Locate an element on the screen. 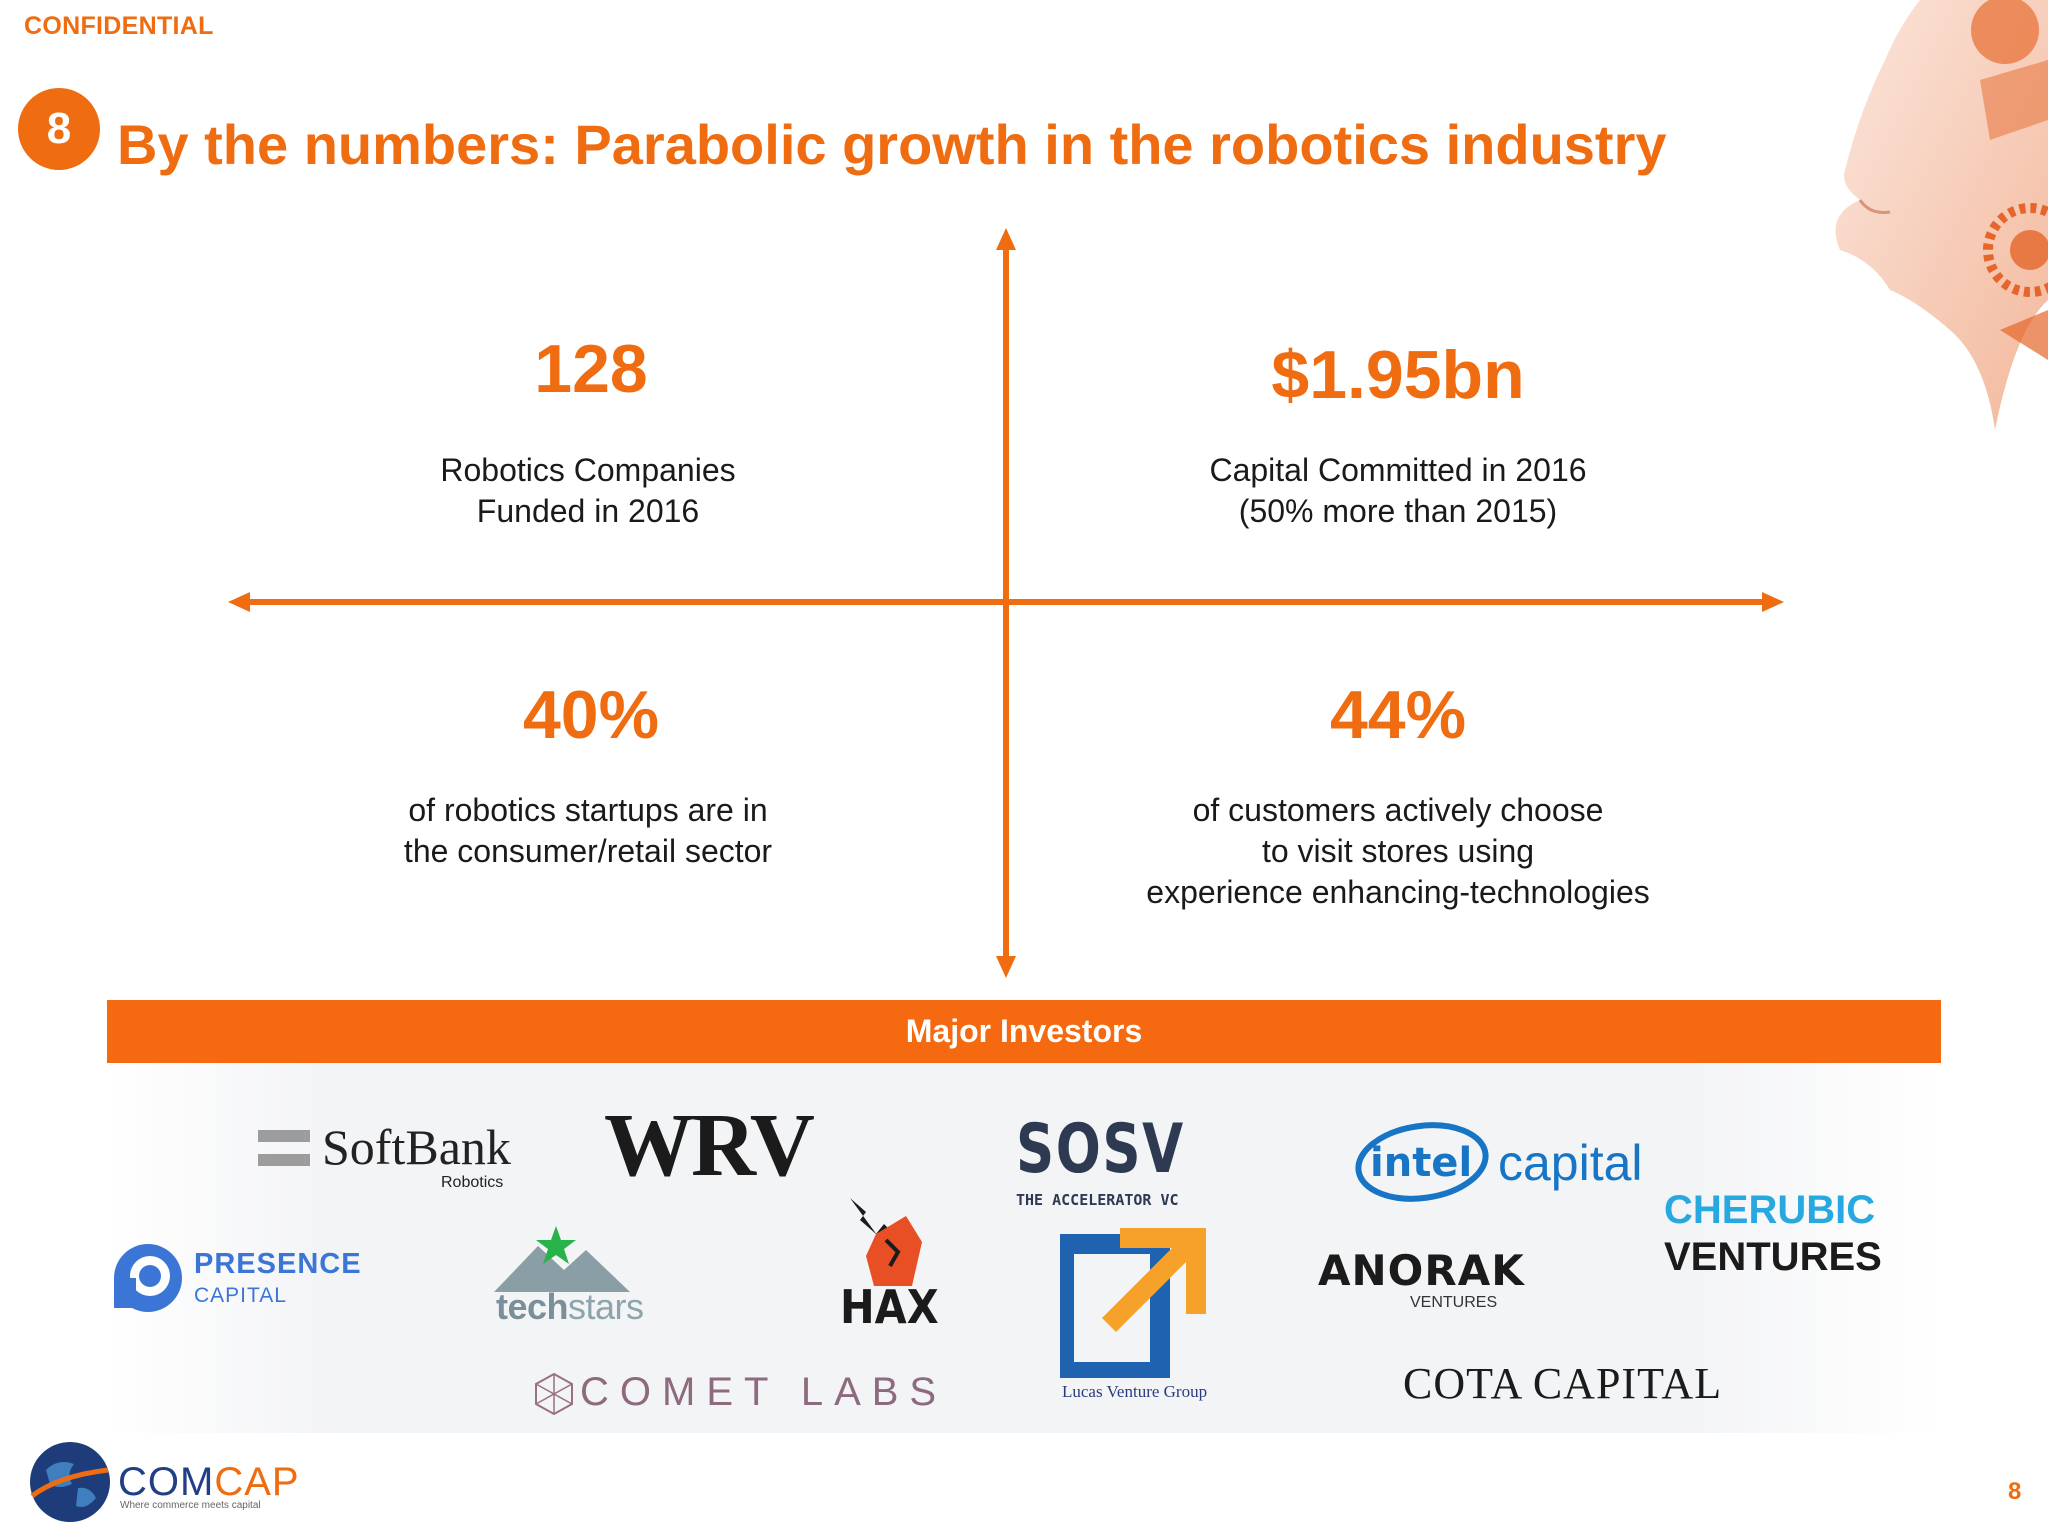  section-number-badge: 8 is located at coordinates (59, 129).